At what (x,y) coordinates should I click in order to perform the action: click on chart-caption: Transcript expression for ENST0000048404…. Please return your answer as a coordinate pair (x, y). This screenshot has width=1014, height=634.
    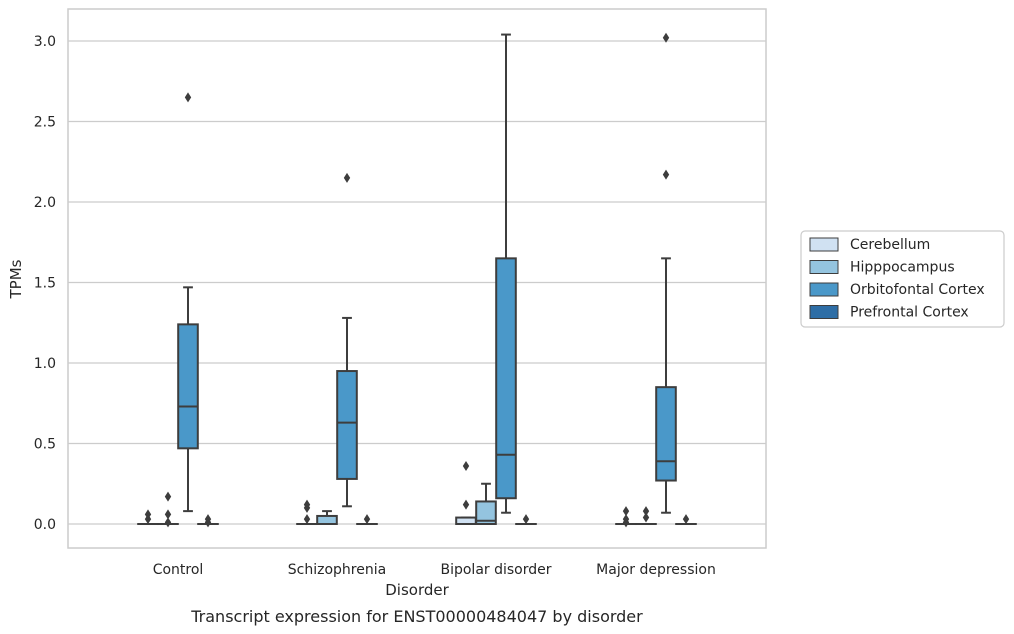
    Looking at the image, I should click on (416, 616).